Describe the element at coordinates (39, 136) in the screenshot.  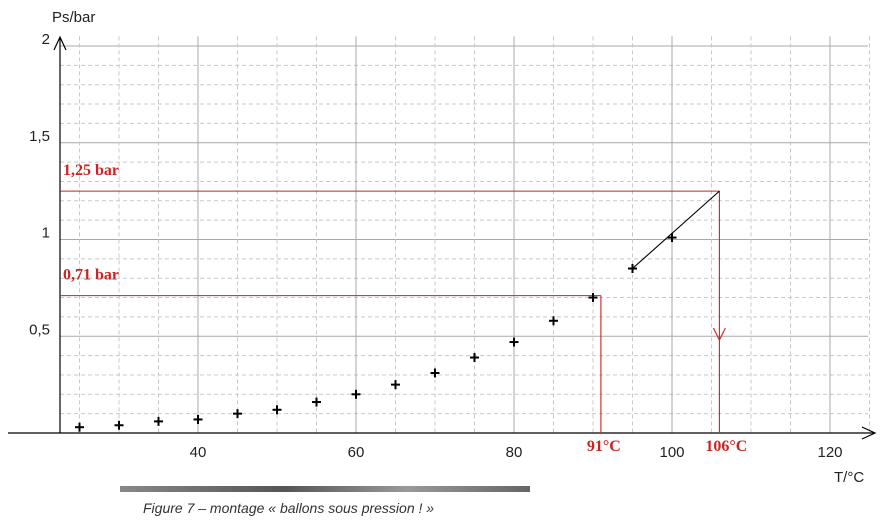
I see `y-tick-label: 1,5` at that location.